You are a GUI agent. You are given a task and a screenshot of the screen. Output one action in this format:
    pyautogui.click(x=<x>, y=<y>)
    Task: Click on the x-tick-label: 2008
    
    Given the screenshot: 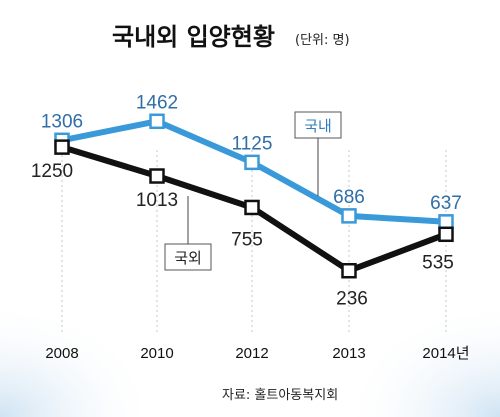 What is the action you would take?
    pyautogui.click(x=61, y=353)
    